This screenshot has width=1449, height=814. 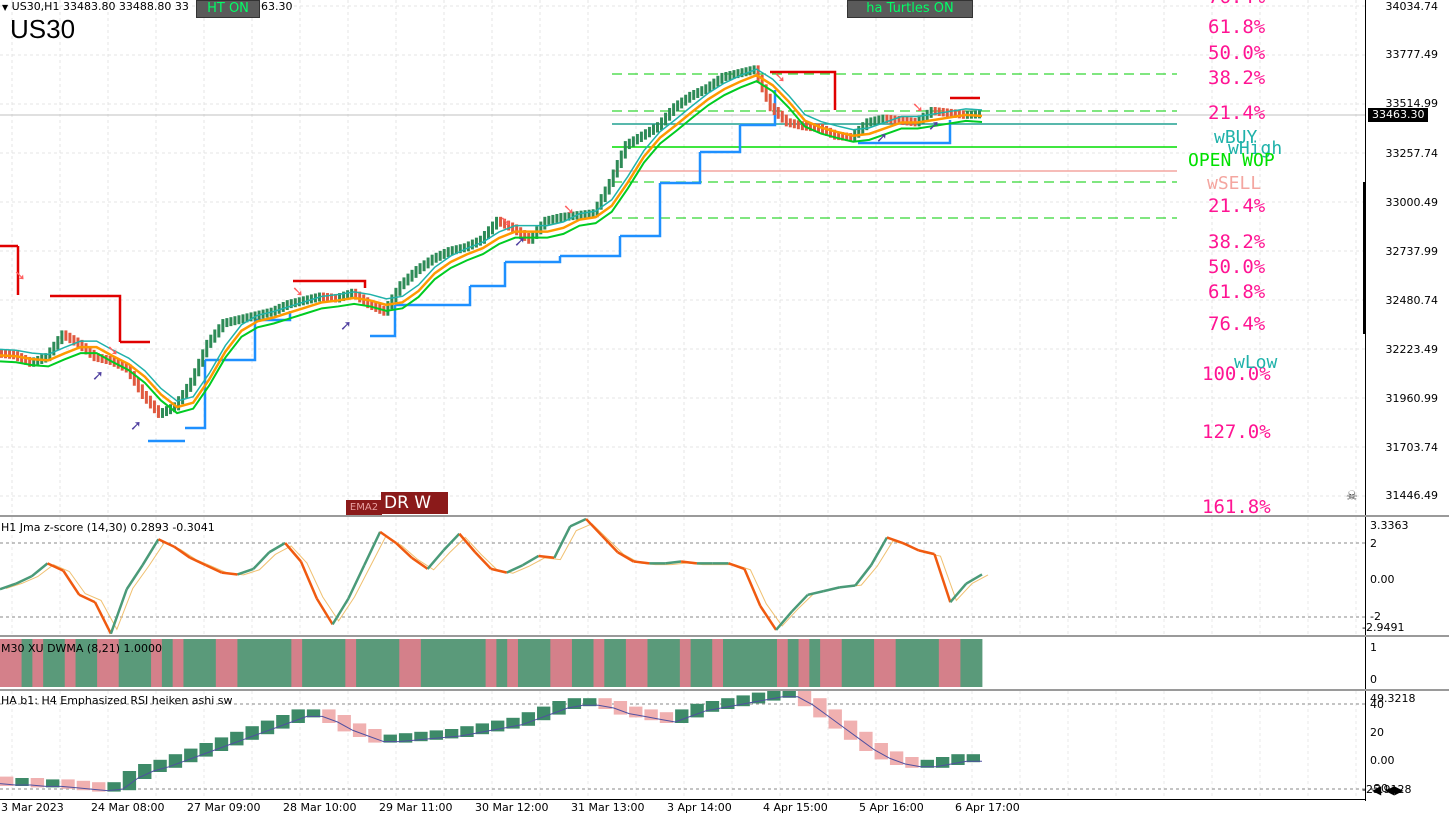 I want to click on dr-w-badge: DR W, so click(x=414, y=503).